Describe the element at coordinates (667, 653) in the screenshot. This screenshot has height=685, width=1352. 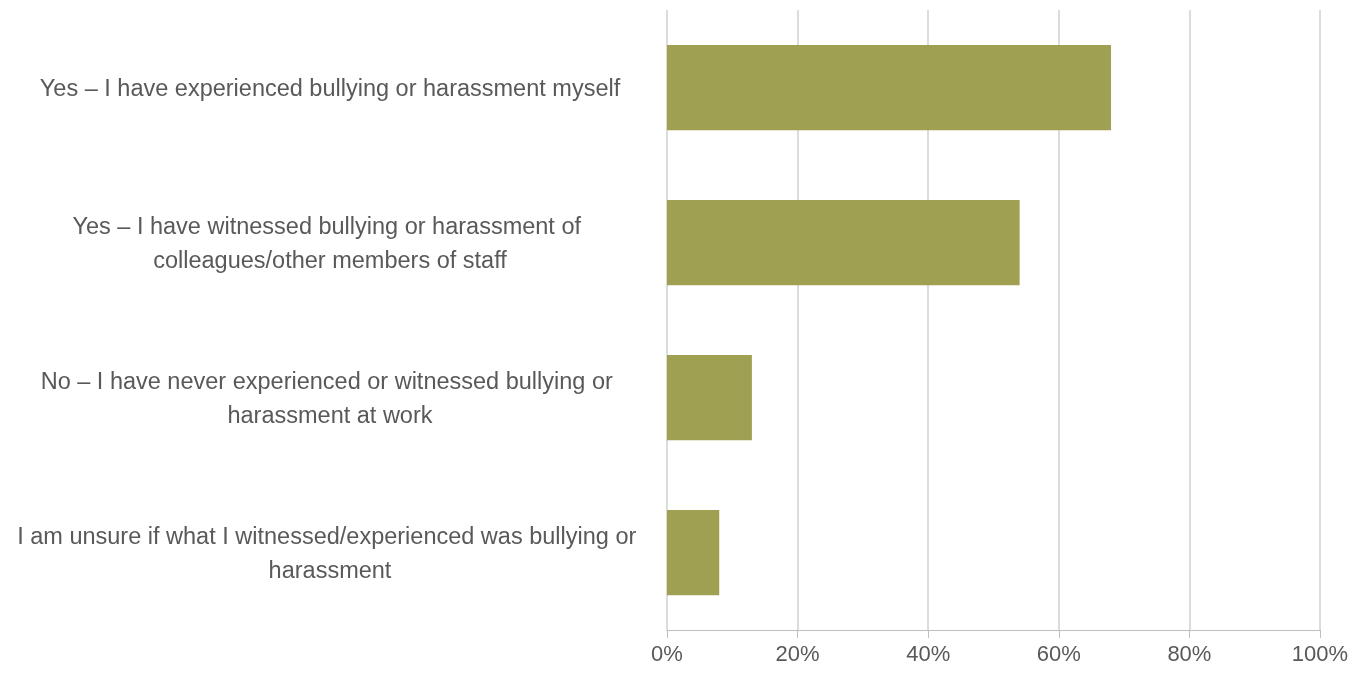
I see `x-tick-label: 0%` at that location.